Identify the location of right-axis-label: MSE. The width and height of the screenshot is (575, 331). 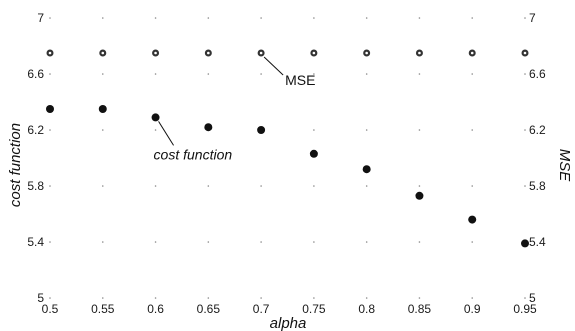
(564, 166).